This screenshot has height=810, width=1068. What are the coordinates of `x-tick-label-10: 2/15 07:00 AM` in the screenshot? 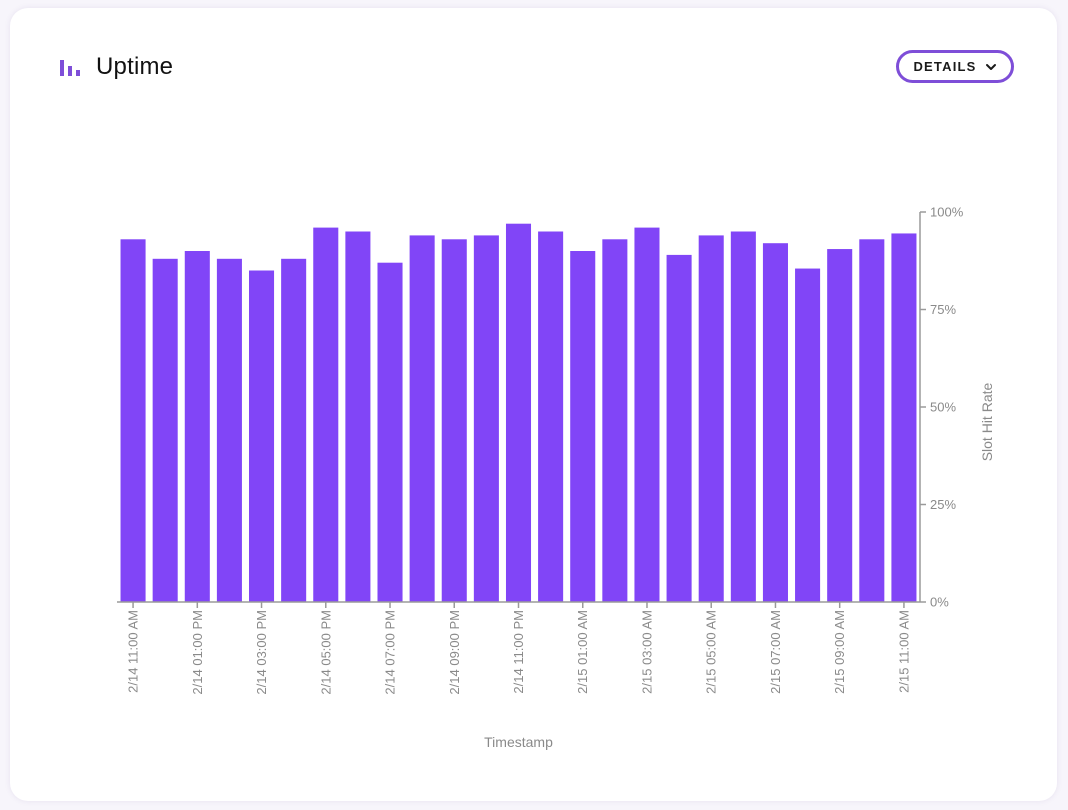 It's located at (775, 652).